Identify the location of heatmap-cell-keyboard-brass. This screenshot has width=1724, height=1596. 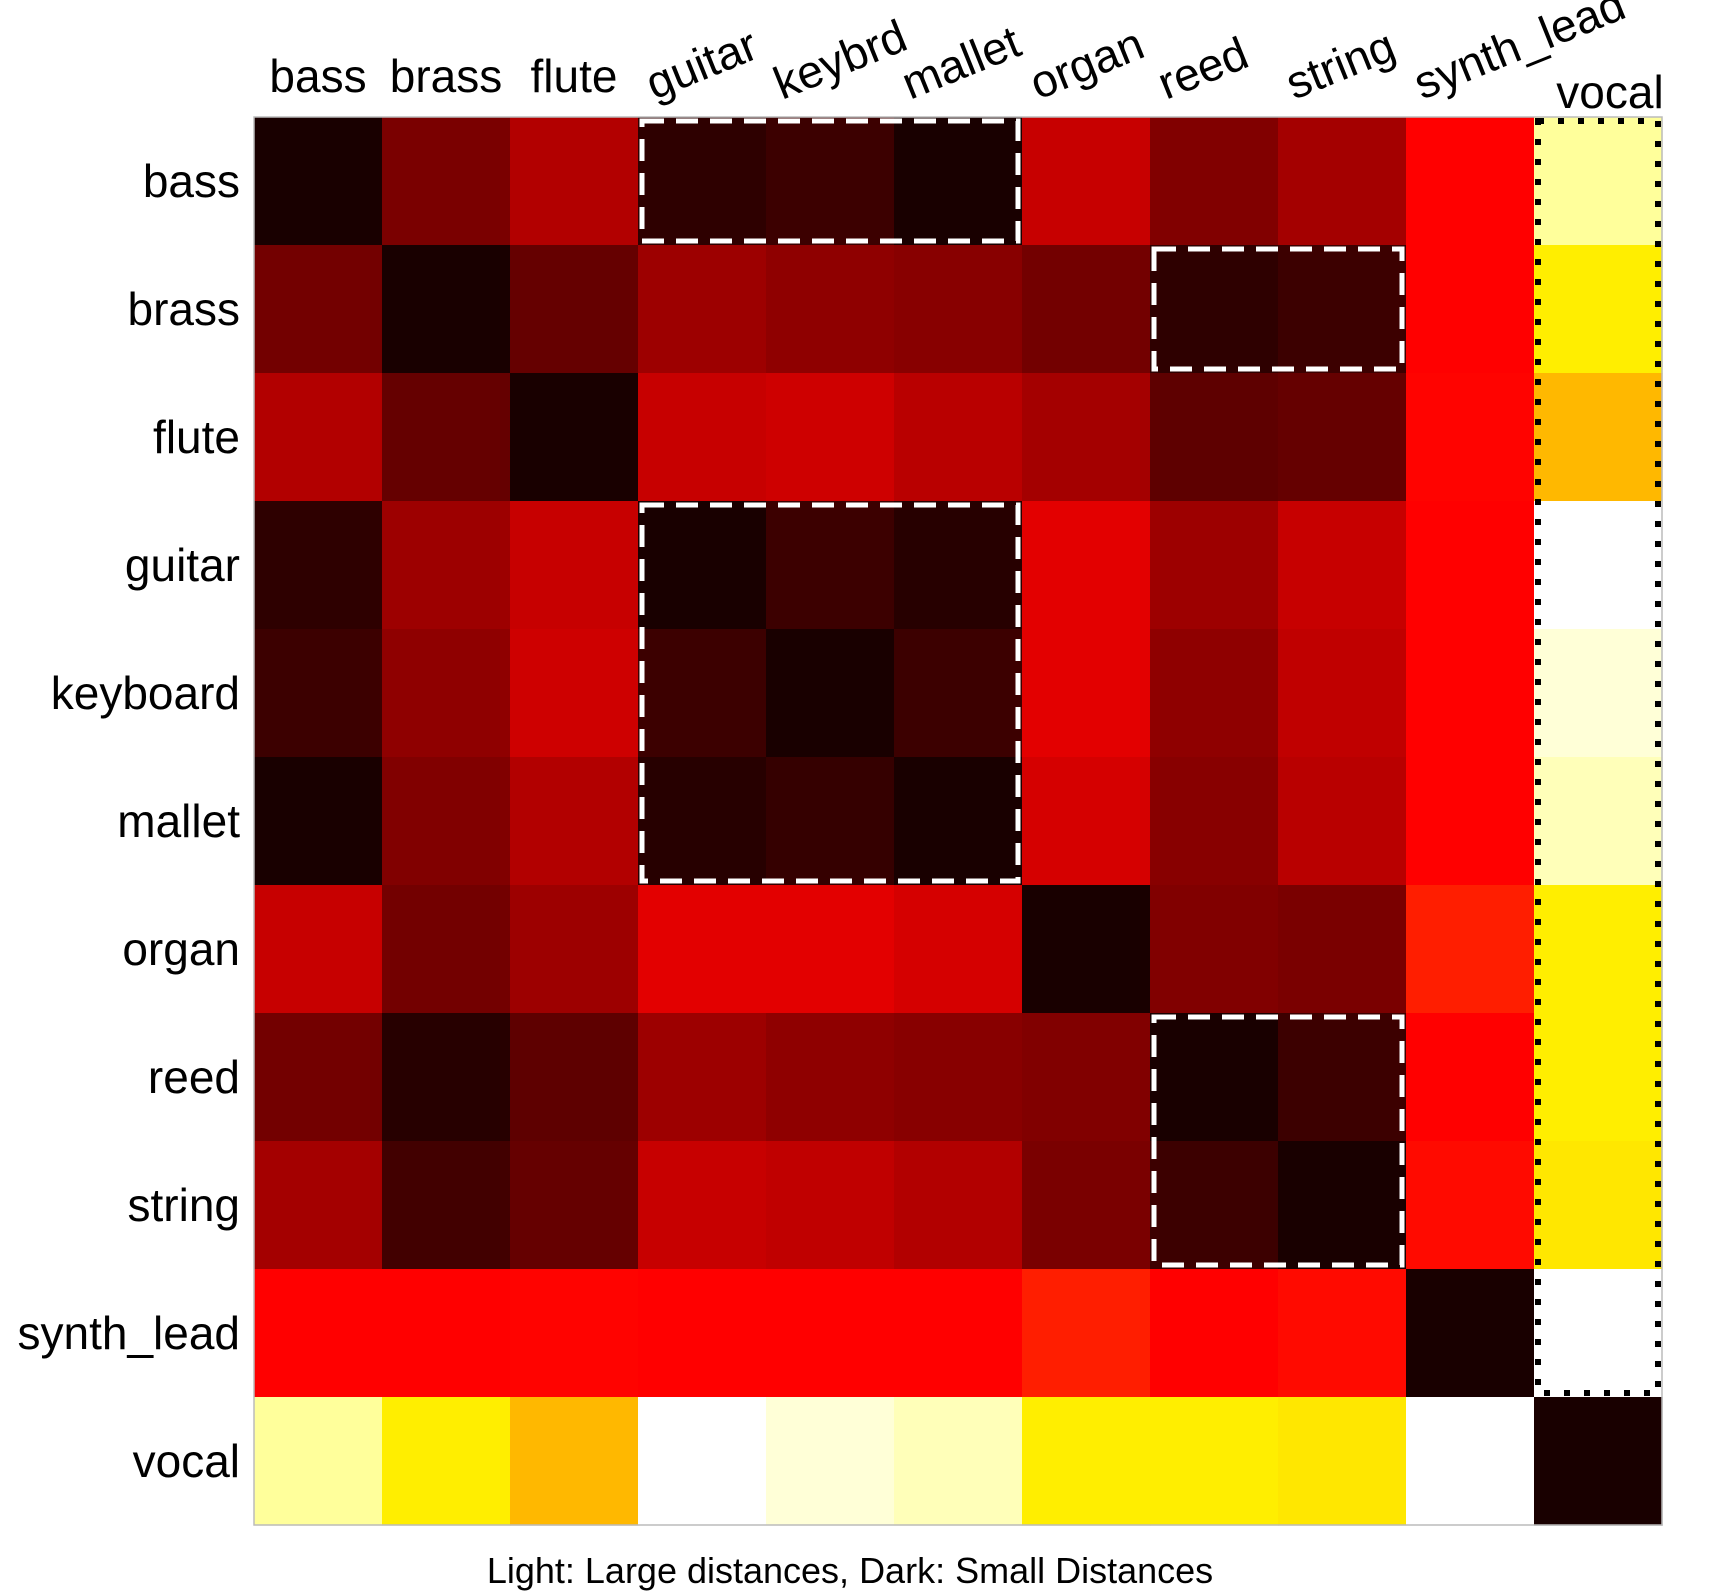
(446, 693).